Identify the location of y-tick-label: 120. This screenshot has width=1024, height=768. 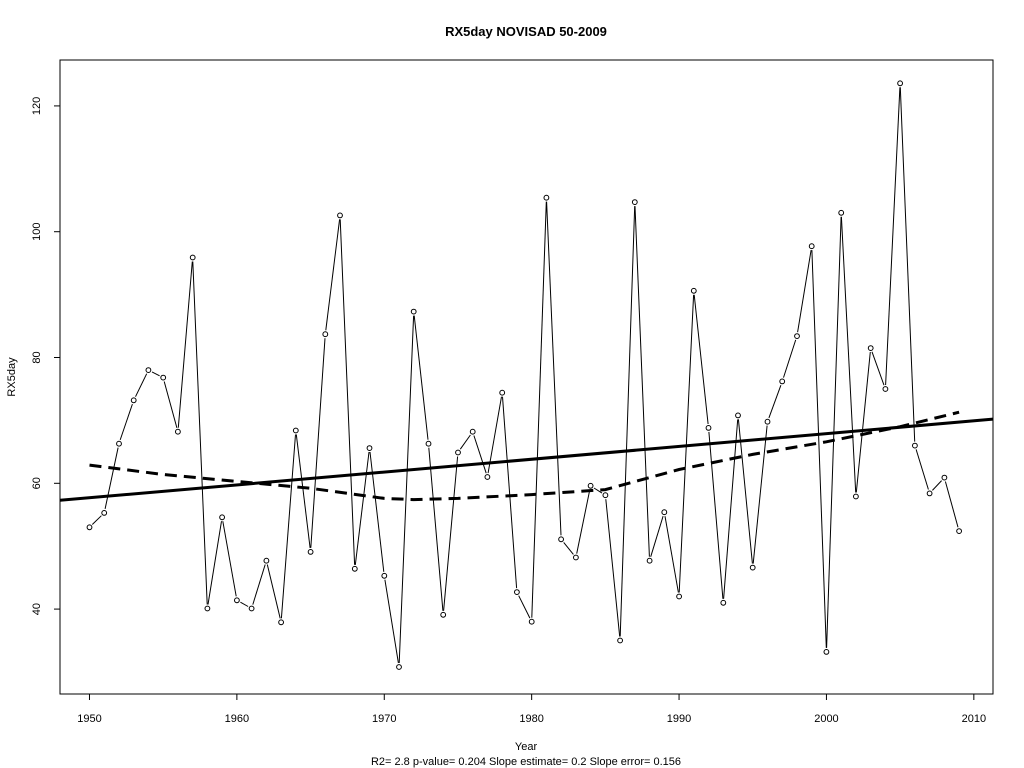
(37, 106).